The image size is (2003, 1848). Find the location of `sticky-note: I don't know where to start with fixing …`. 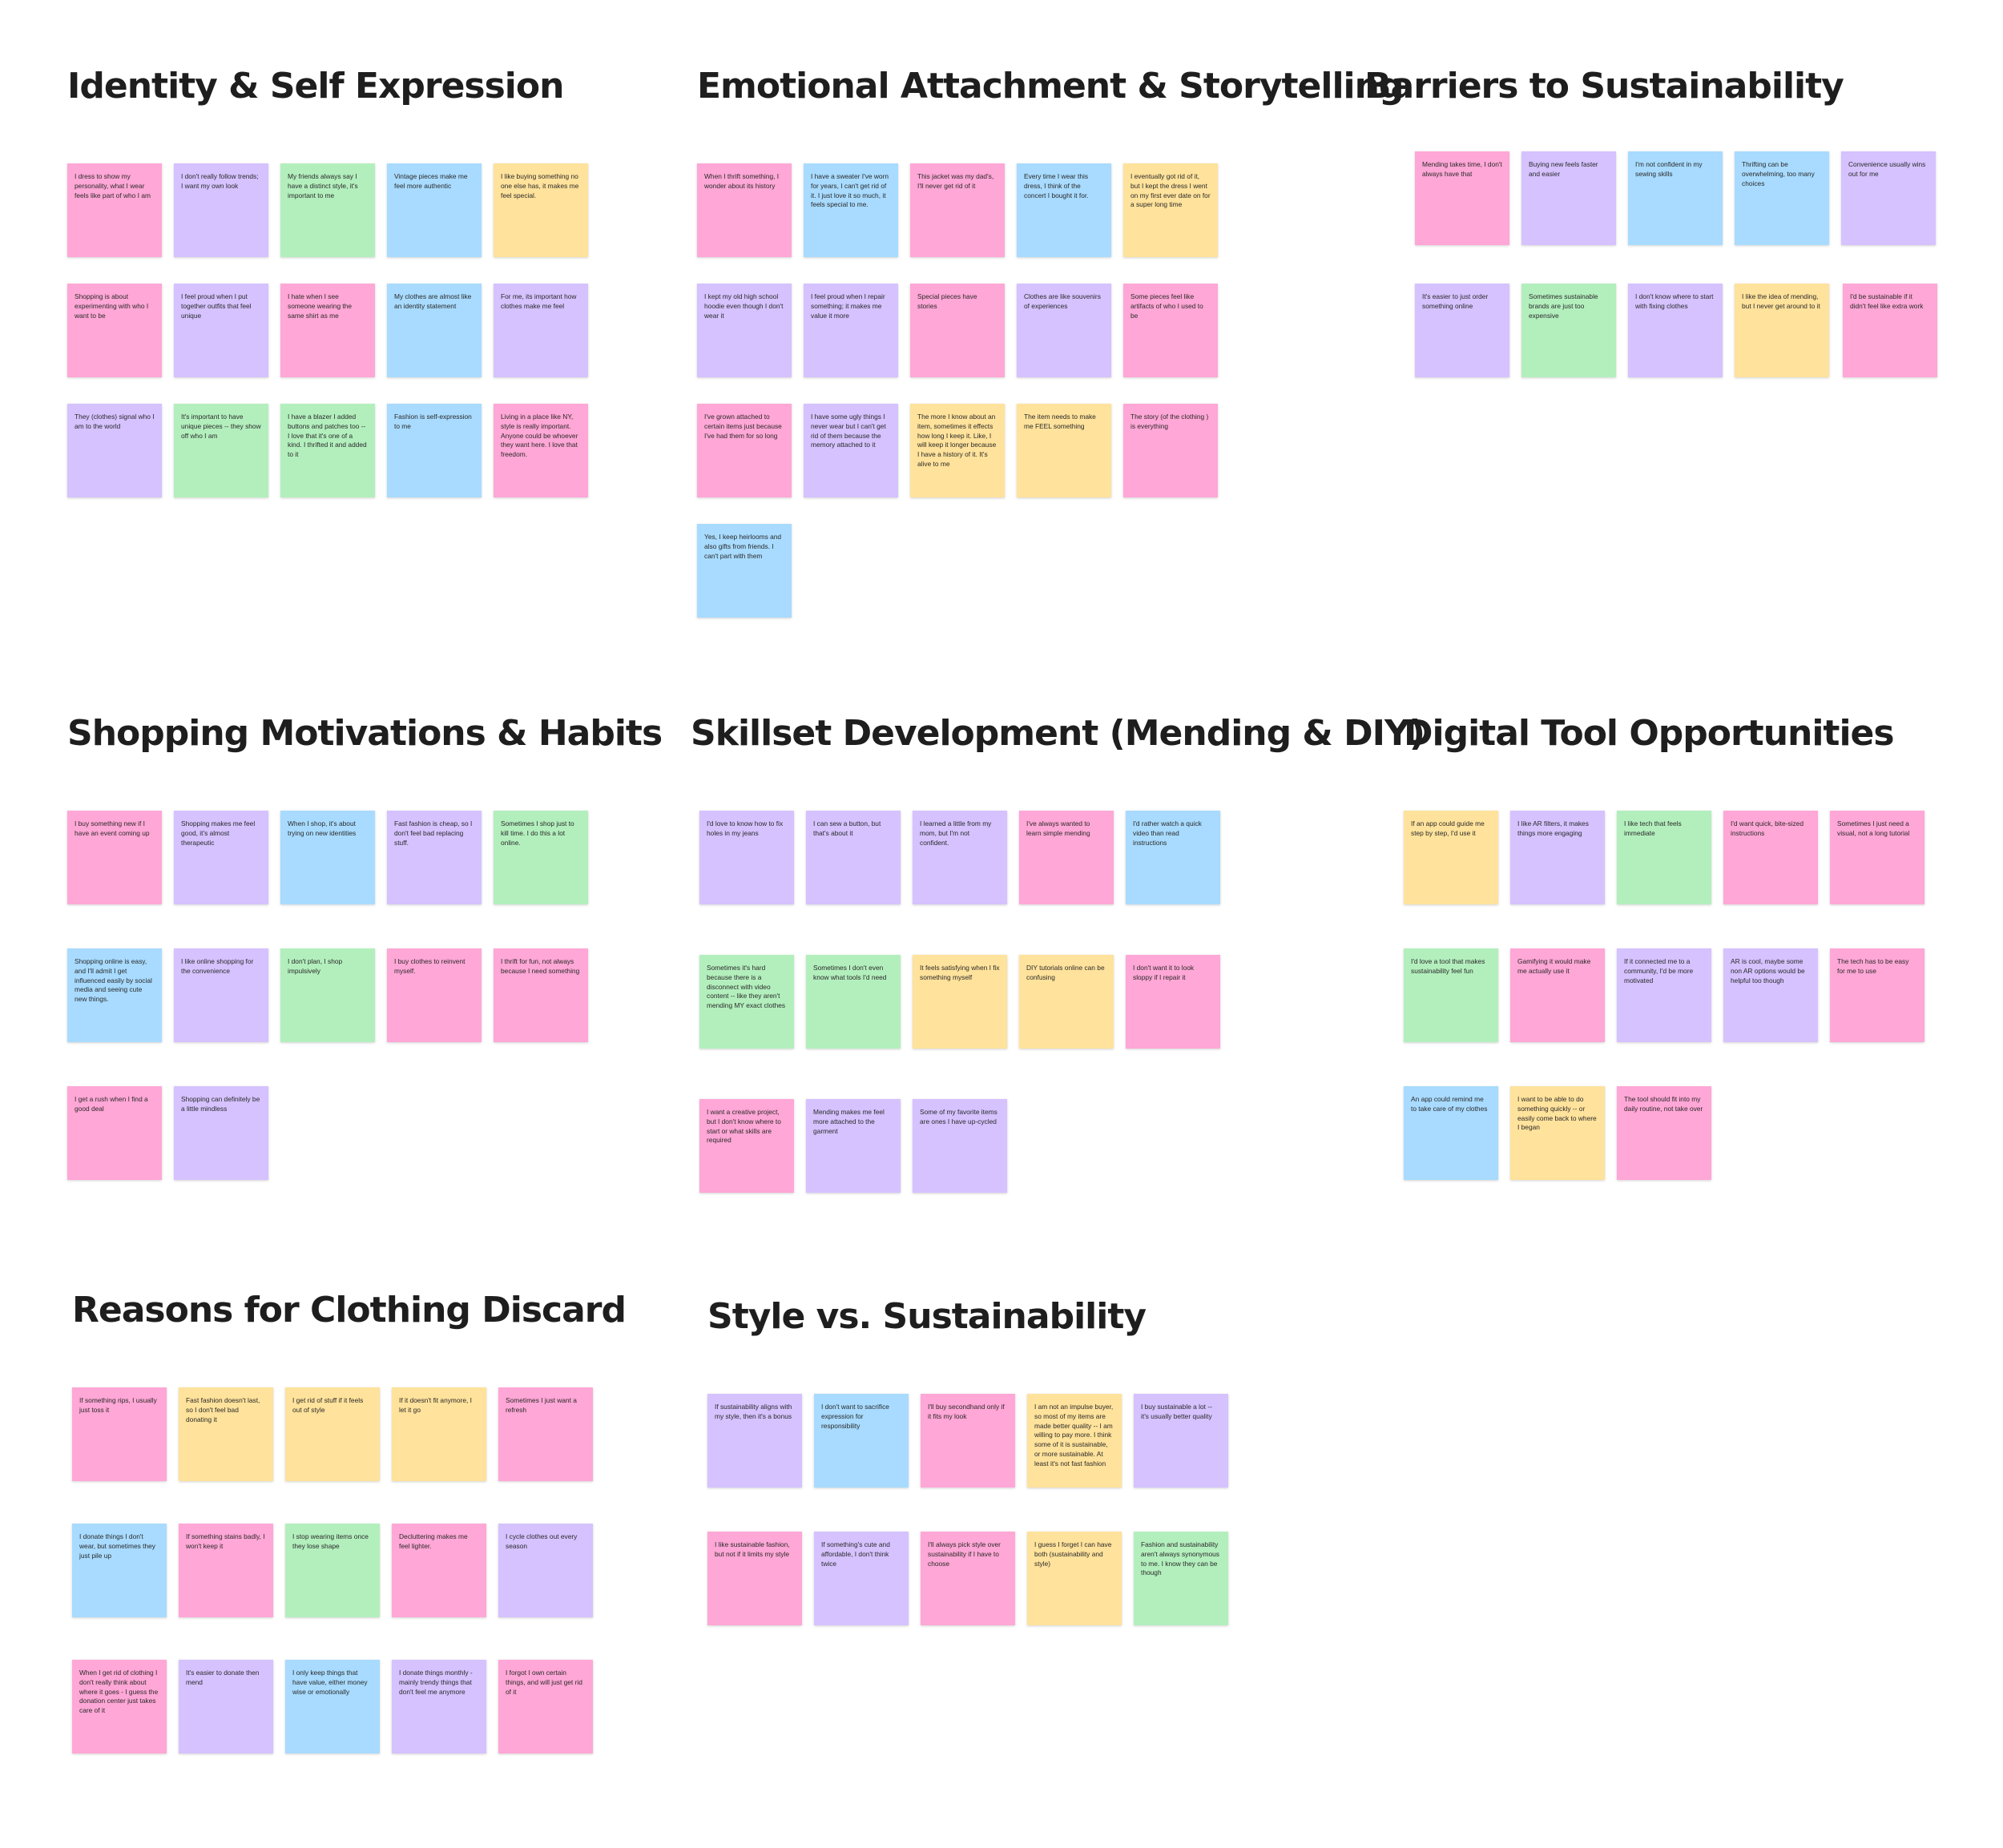

sticky-note: I don't know where to start with fixing … is located at coordinates (1675, 330).